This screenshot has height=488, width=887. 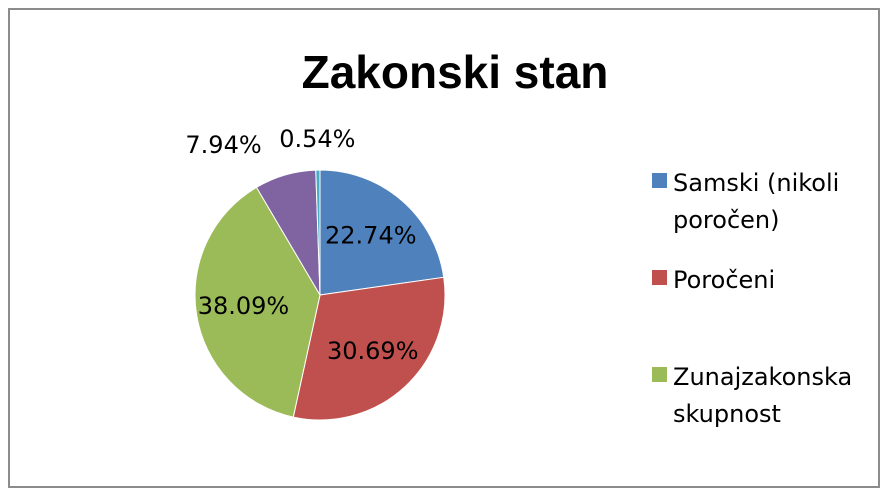 What do you see at coordinates (455, 72) in the screenshot?
I see `chart-title: Zakonski stan` at bounding box center [455, 72].